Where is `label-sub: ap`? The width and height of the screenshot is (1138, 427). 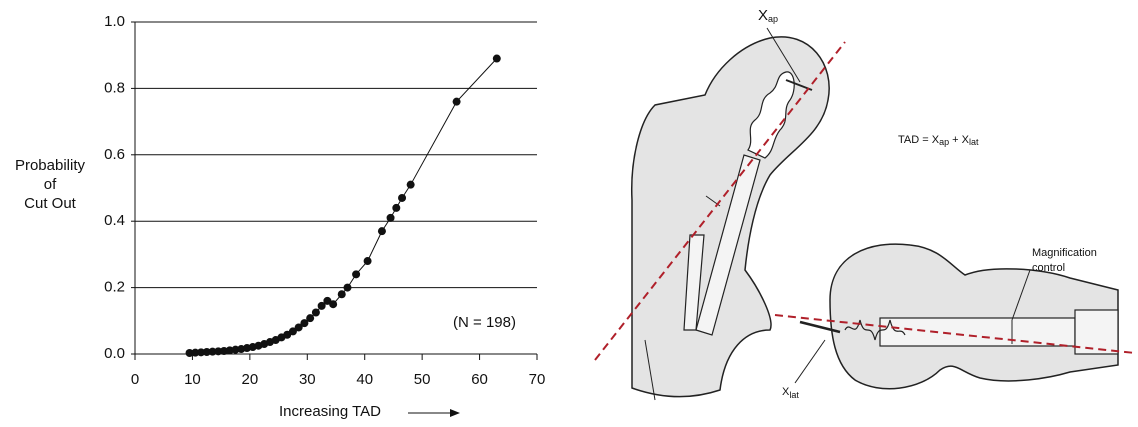 label-sub: ap is located at coordinates (773, 19).